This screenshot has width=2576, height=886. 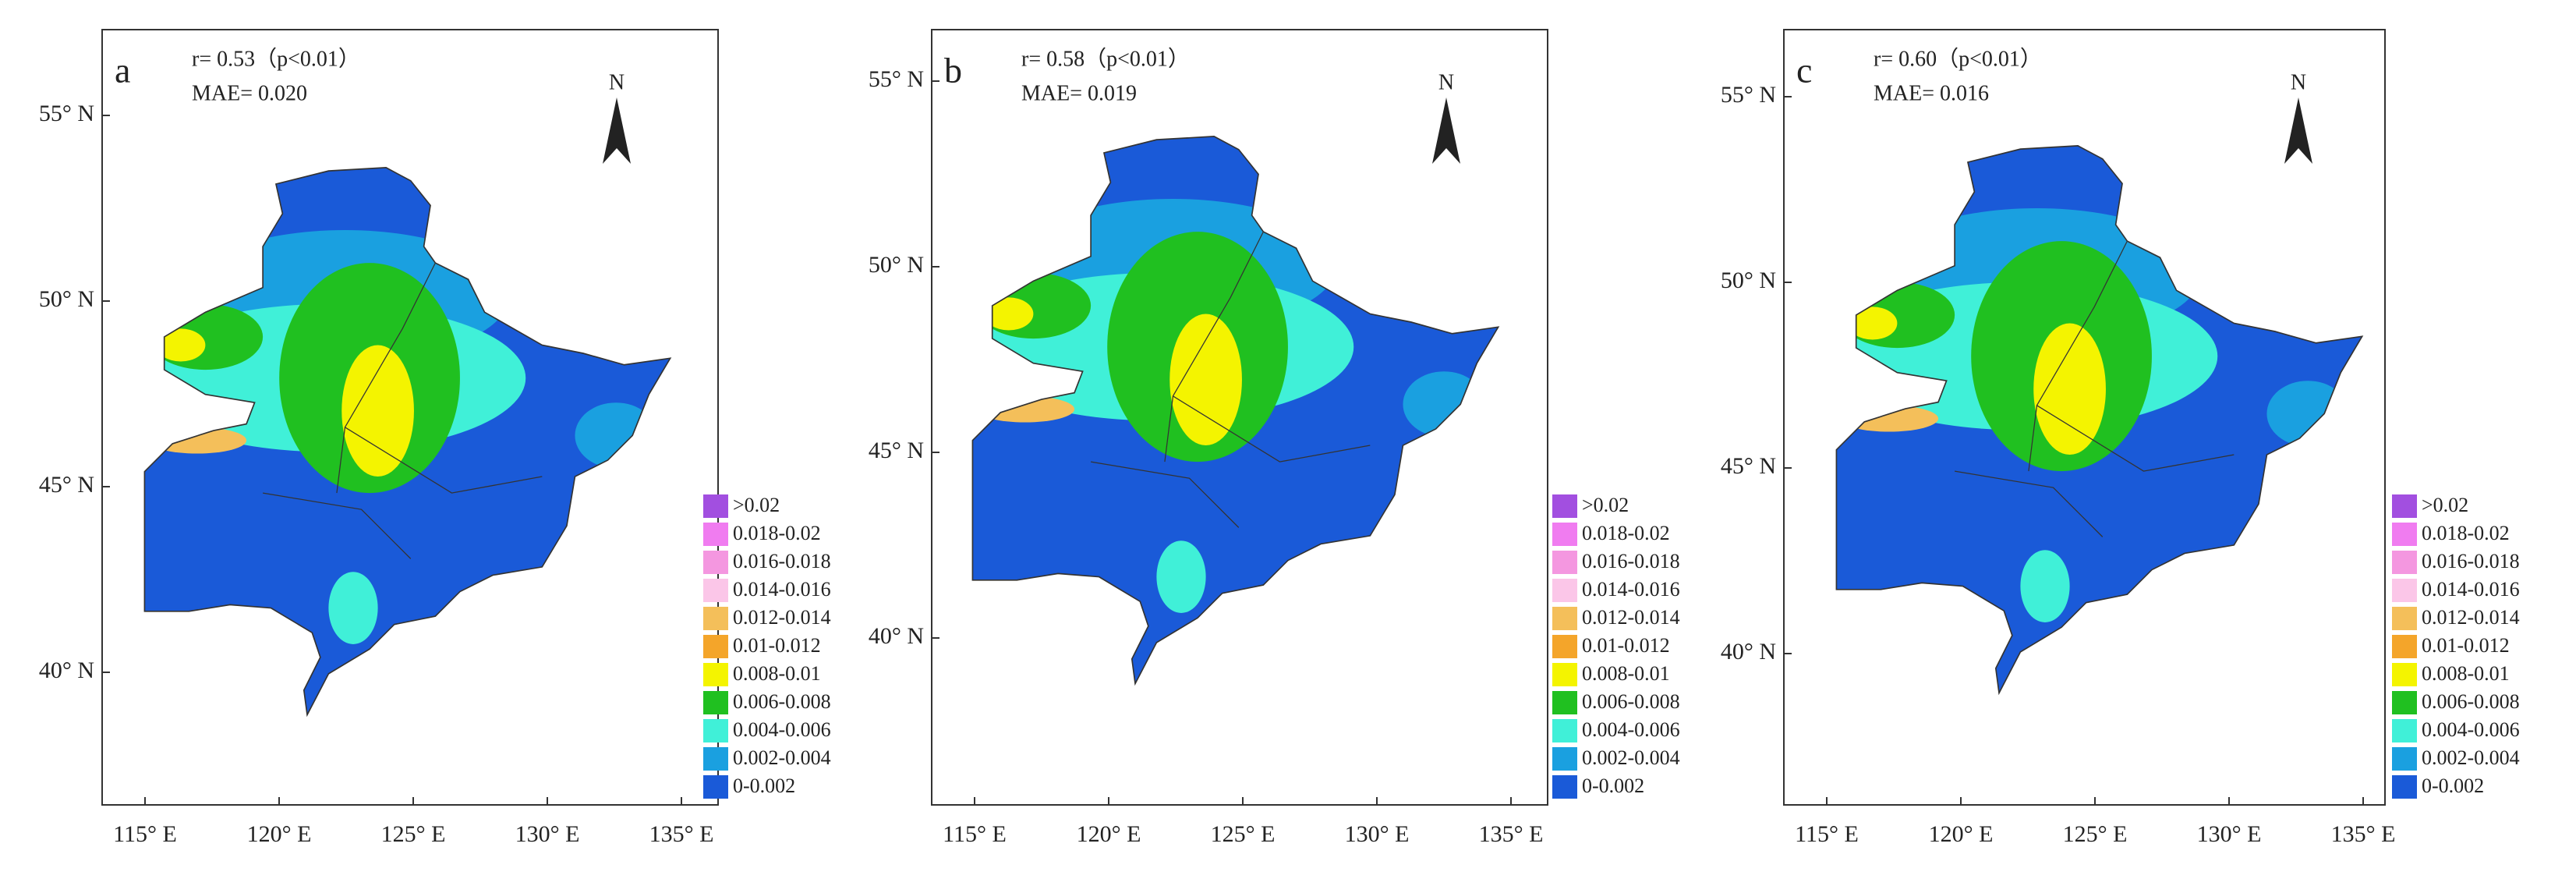 What do you see at coordinates (122, 71) in the screenshot?
I see `panel-label: a` at bounding box center [122, 71].